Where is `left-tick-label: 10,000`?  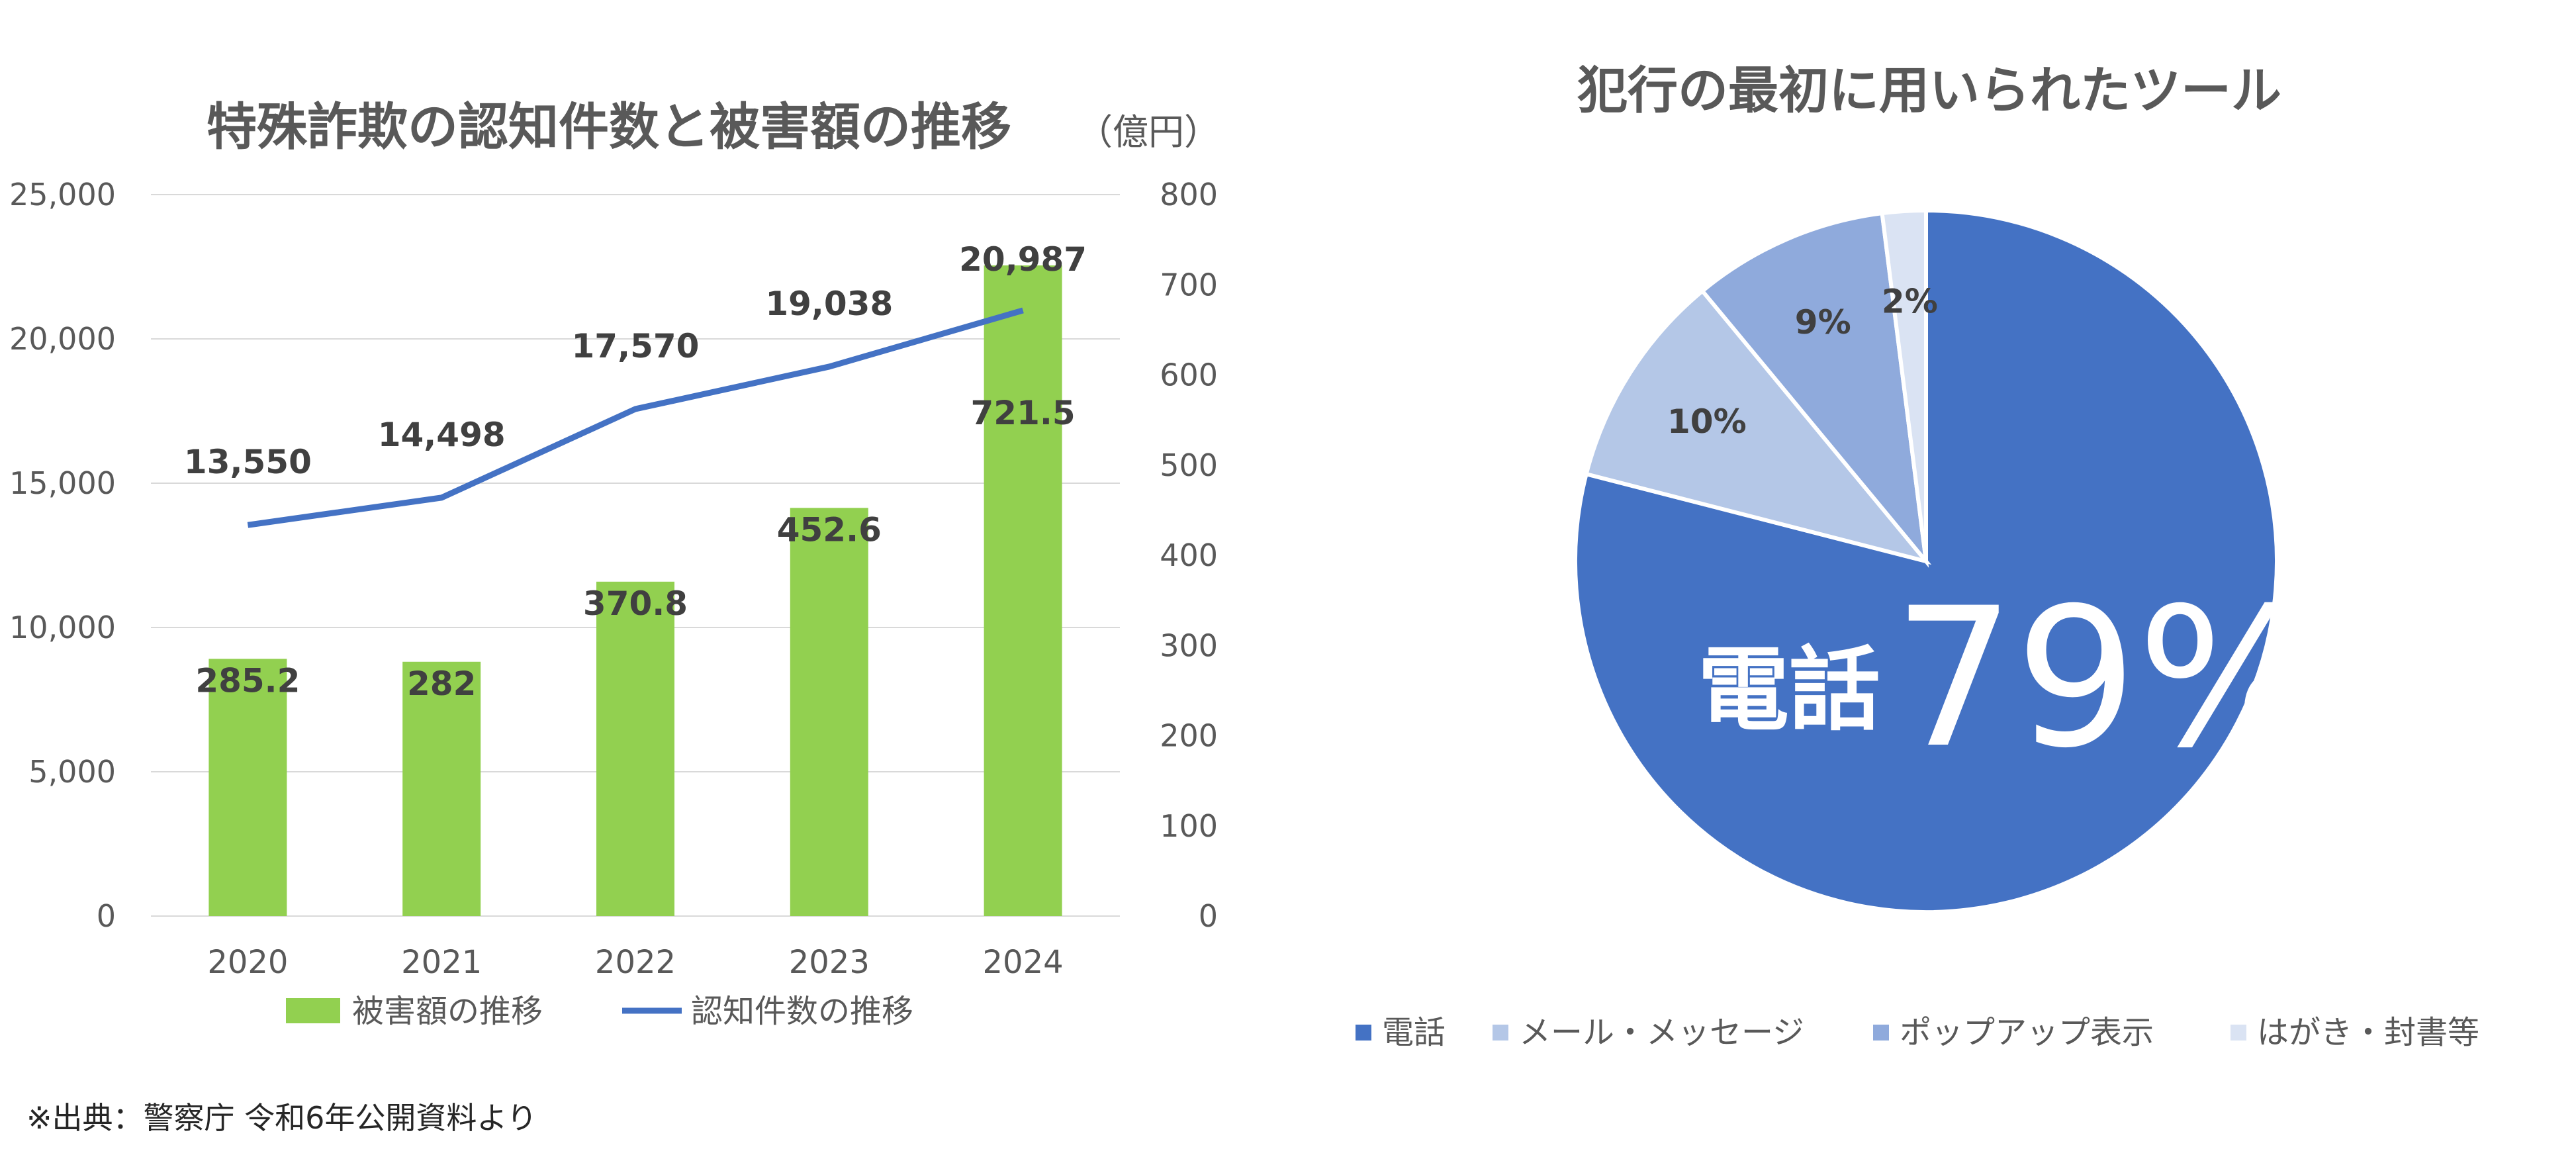
left-tick-label: 10,000 is located at coordinates (62, 627).